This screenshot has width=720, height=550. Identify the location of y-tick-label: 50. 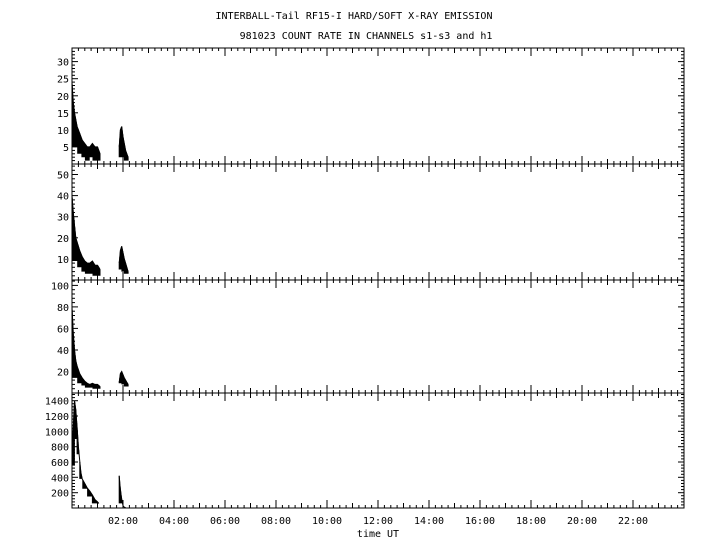
(63, 176).